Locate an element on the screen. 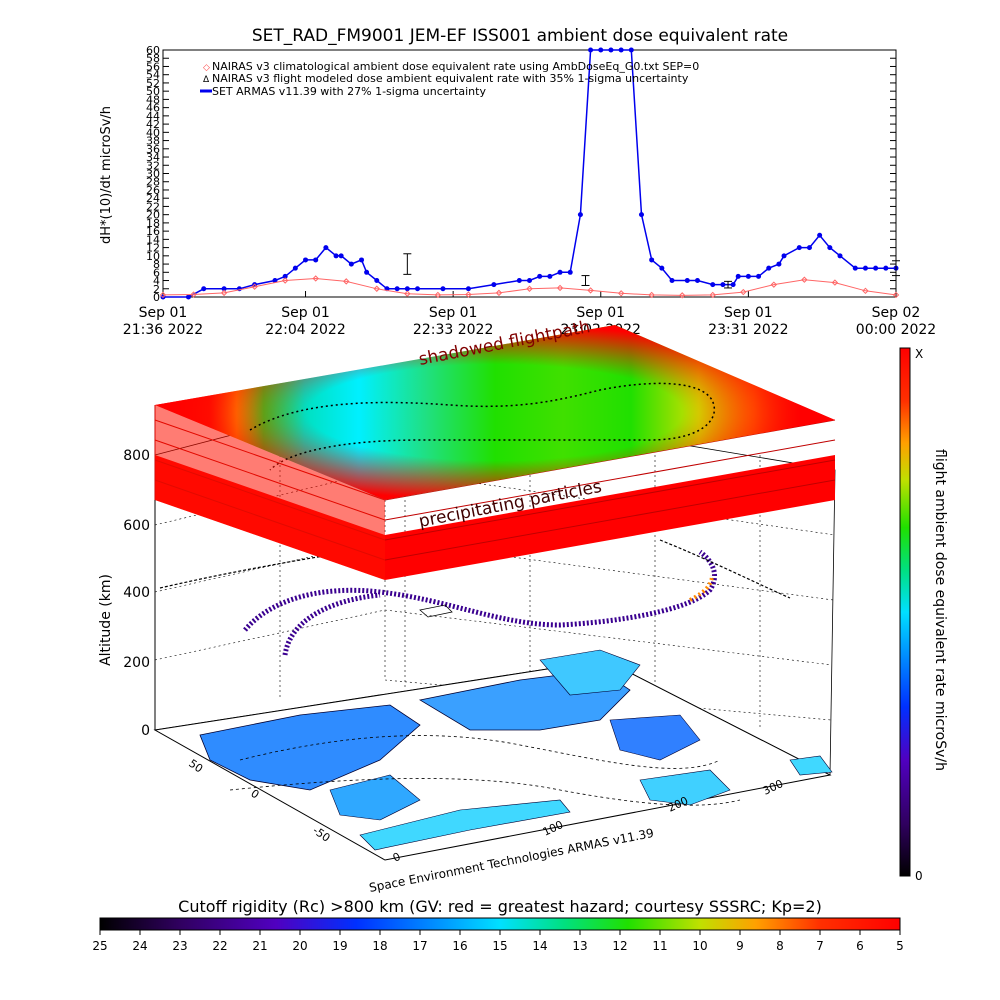 The width and height of the screenshot is (1000, 1000). rigidity-tick-label: 6 is located at coordinates (860, 946).